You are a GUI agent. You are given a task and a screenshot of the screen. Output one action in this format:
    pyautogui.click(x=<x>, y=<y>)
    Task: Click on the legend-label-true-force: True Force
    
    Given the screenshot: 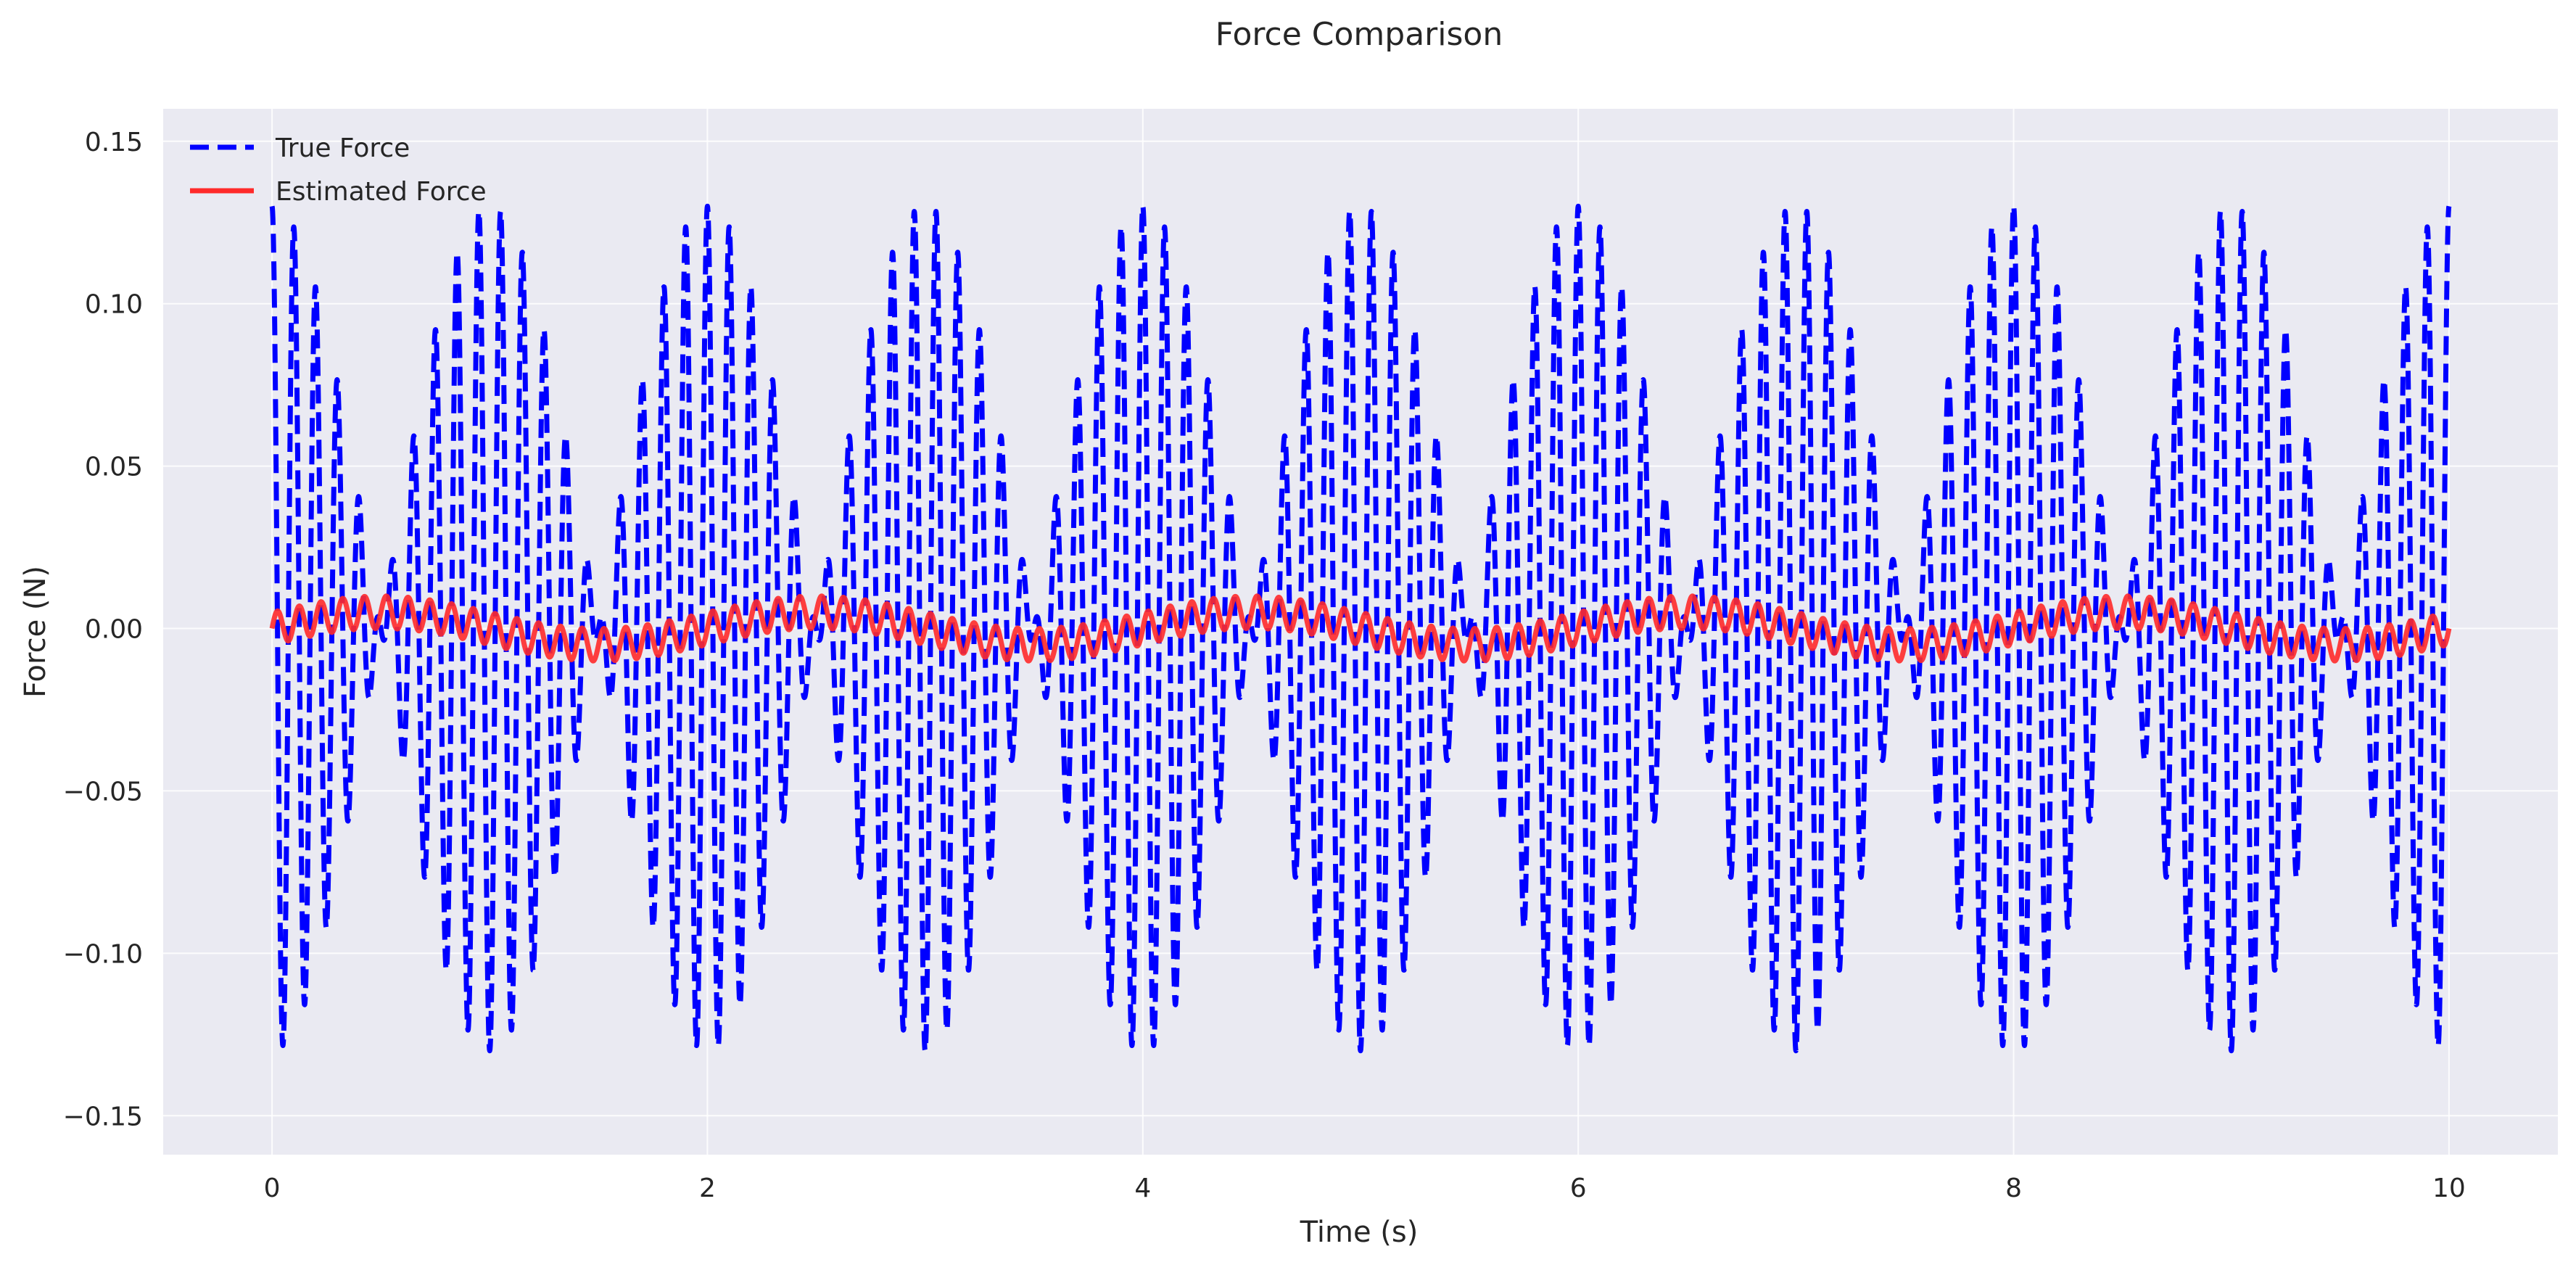 What is the action you would take?
    pyautogui.click(x=342, y=148)
    